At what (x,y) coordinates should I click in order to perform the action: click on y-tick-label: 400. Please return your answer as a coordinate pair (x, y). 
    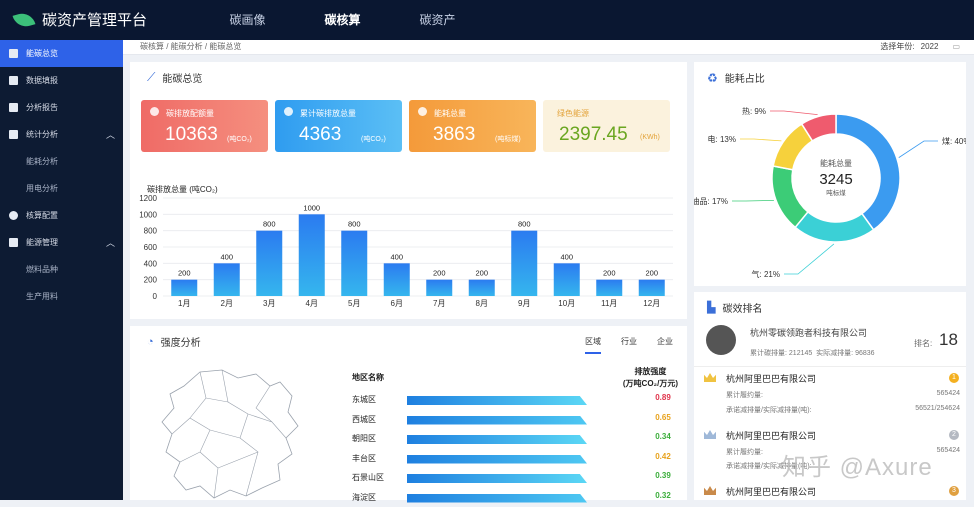
    Looking at the image, I should click on (151, 263).